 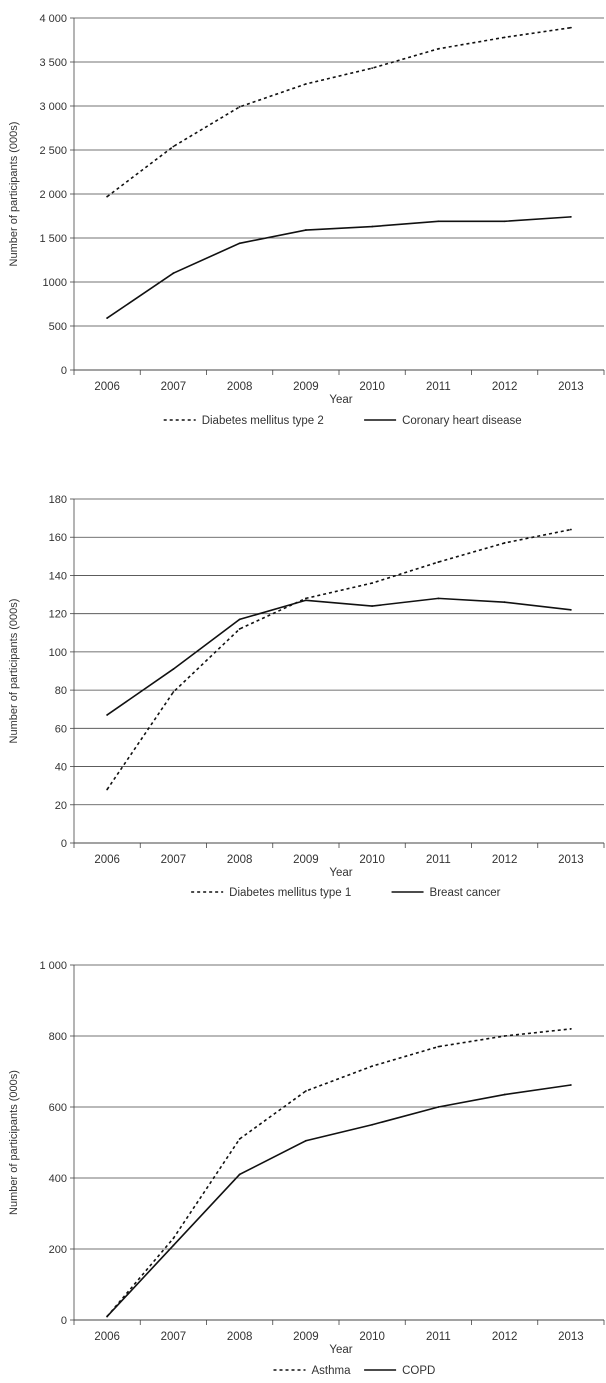 I want to click on y-tick-label: 60, so click(x=61, y=729).